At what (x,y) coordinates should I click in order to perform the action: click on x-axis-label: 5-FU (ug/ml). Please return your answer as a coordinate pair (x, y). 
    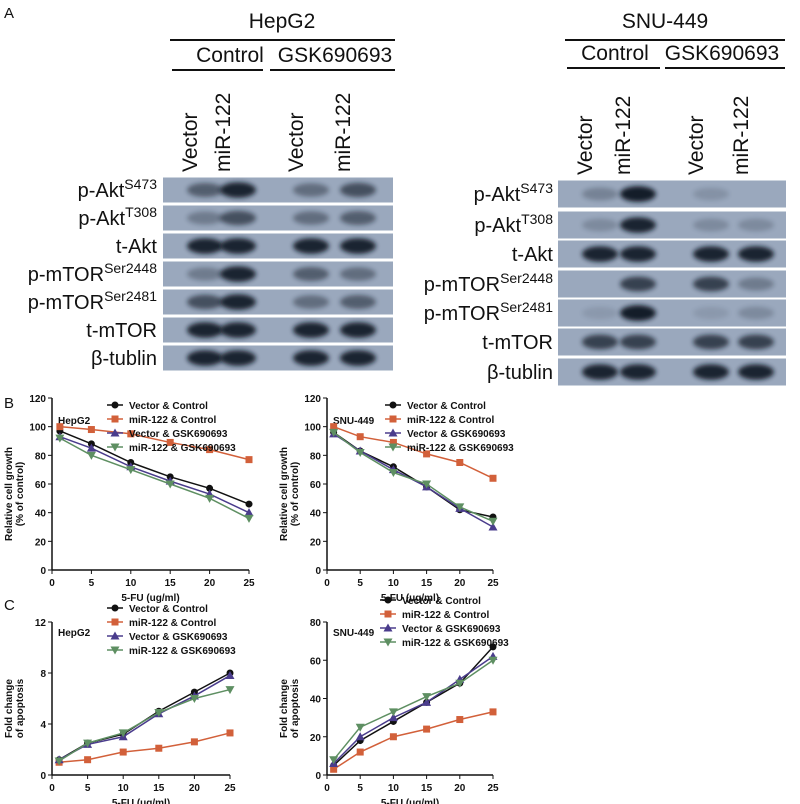
    Looking at the image, I should click on (410, 801).